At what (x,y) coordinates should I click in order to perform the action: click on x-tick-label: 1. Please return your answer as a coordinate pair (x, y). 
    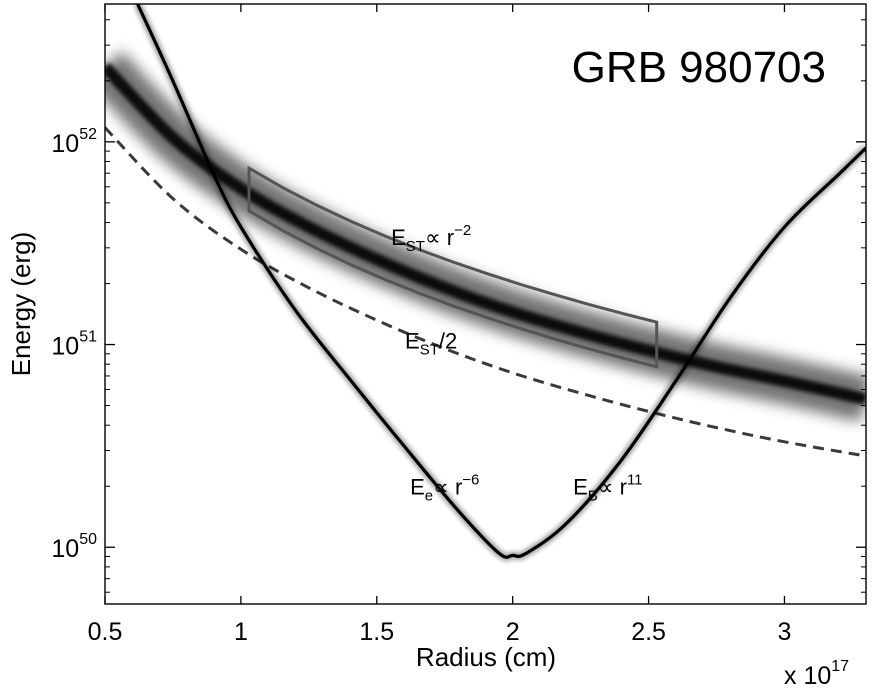
    Looking at the image, I should click on (241, 632).